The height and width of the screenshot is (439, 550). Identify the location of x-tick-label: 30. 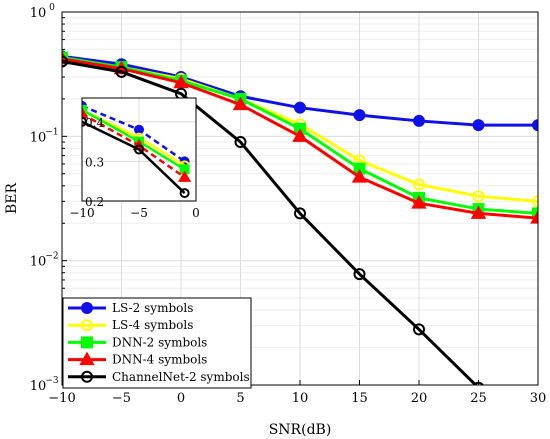
(538, 398).